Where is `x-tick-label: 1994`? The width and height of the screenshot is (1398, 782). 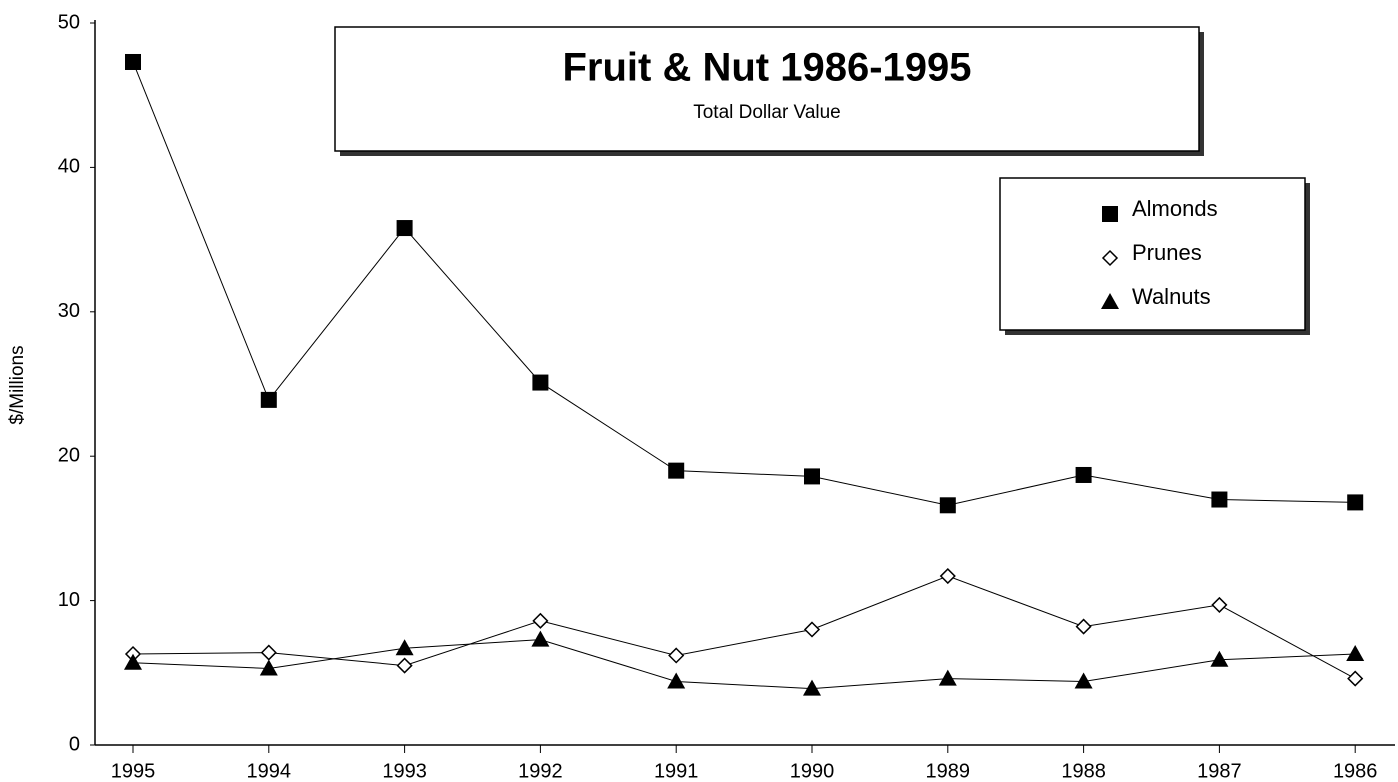 x-tick-label: 1994 is located at coordinates (269, 771).